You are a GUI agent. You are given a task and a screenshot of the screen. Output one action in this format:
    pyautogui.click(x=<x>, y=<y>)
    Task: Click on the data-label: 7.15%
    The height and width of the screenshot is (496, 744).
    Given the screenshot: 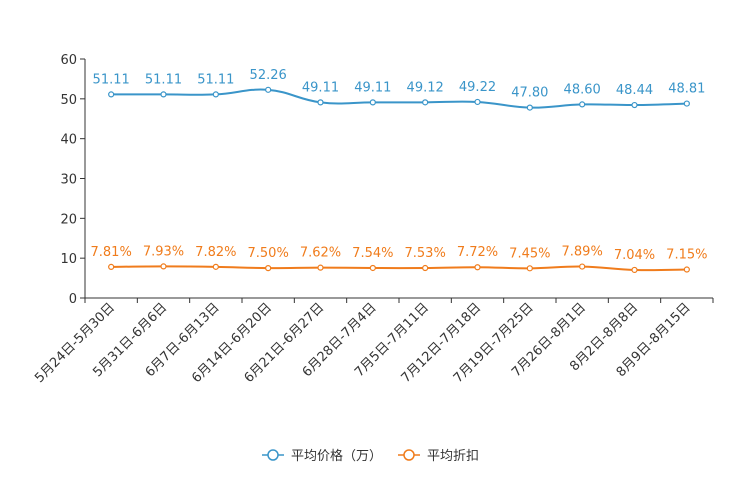 What is the action you would take?
    pyautogui.click(x=686, y=255)
    